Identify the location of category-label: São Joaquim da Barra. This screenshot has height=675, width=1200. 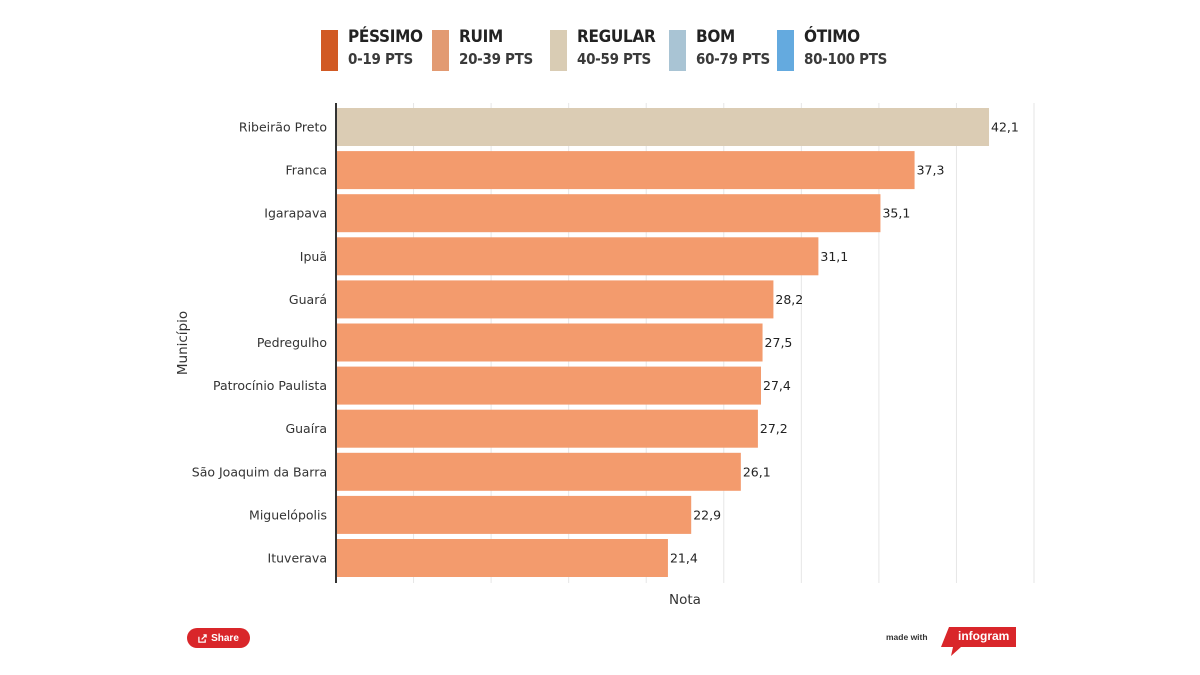
(259, 471).